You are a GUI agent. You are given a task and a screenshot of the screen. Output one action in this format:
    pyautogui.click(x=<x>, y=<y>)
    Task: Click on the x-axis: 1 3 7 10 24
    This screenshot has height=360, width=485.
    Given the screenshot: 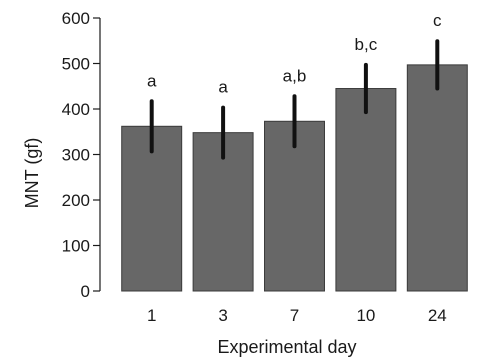 What is the action you would take?
    pyautogui.click(x=297, y=315)
    